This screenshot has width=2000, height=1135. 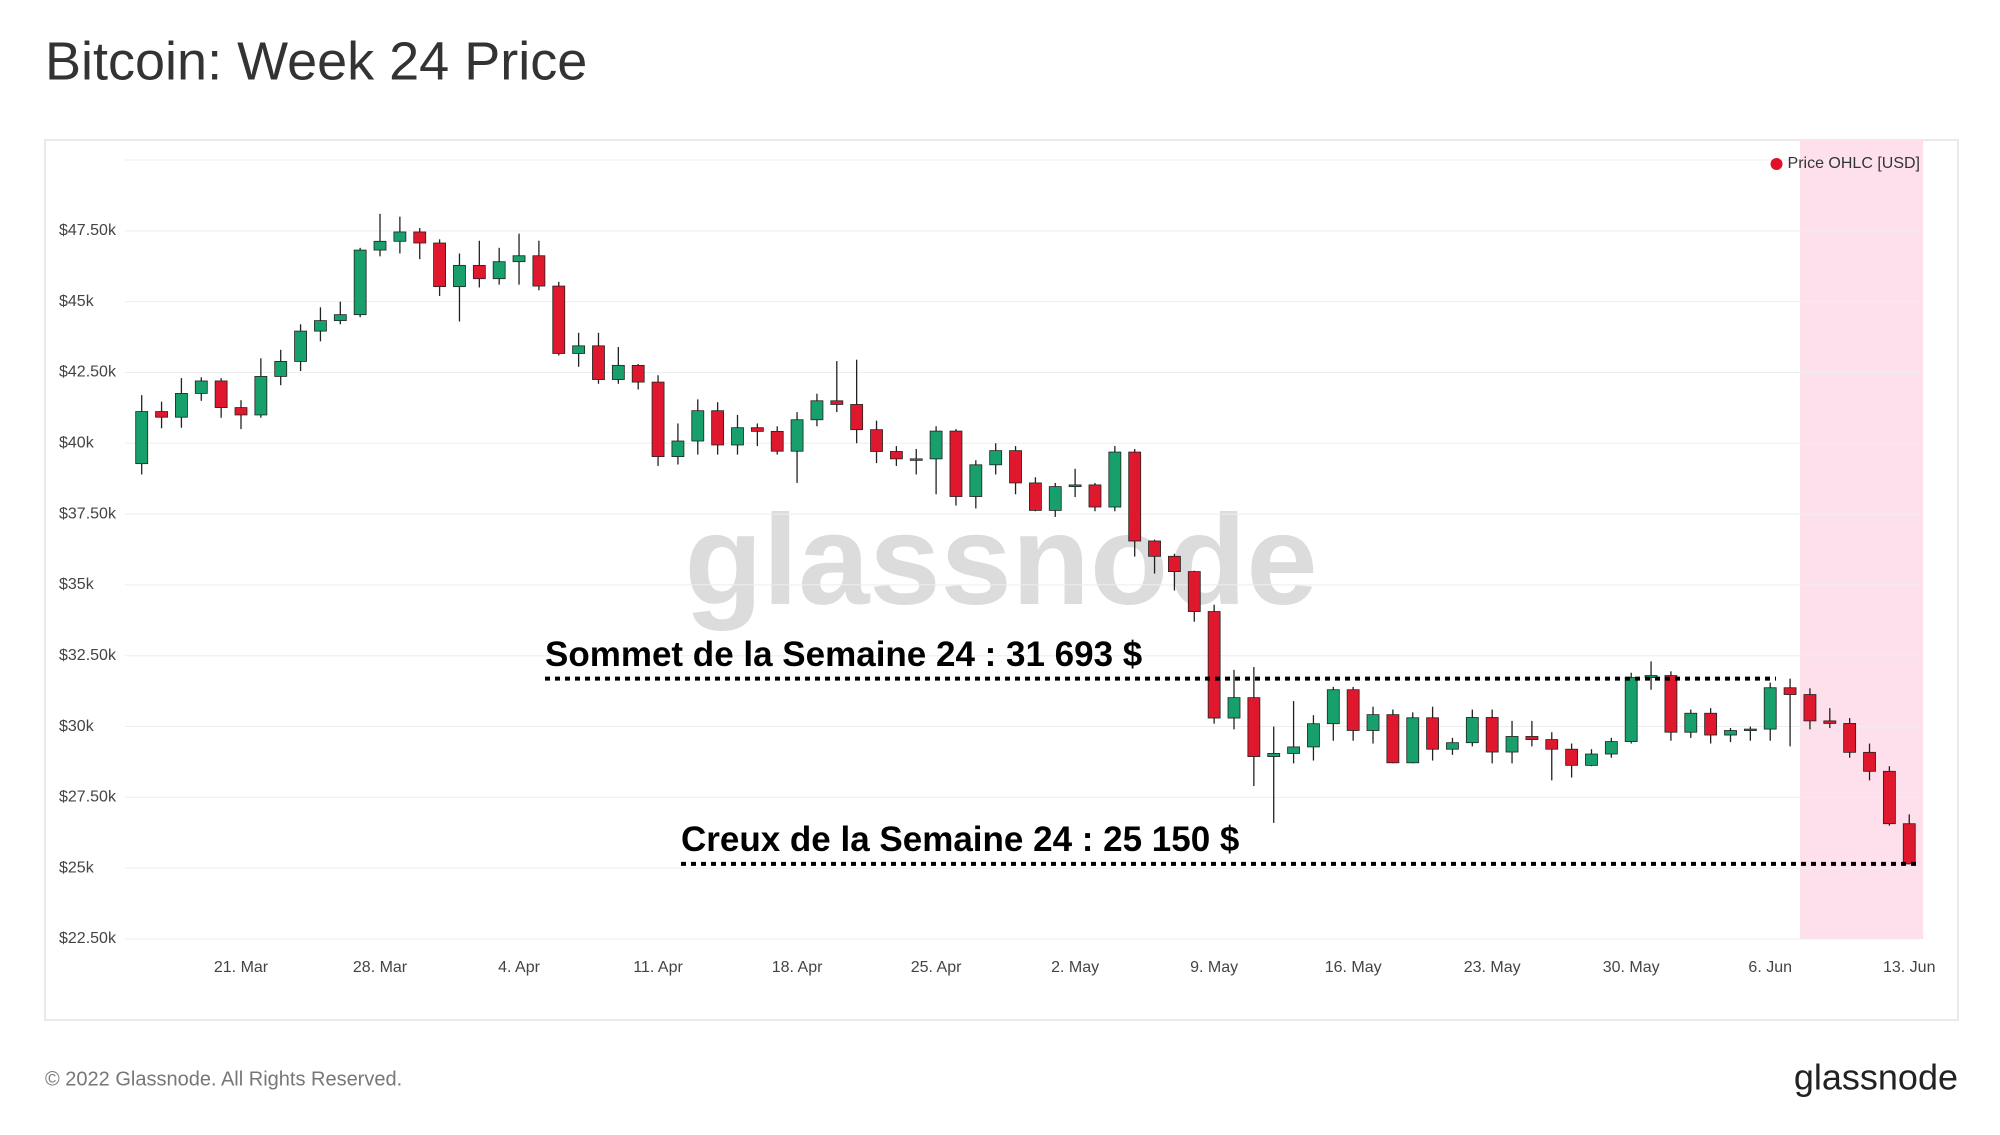 I want to click on x-tick-label: 25. Apr, so click(x=936, y=967).